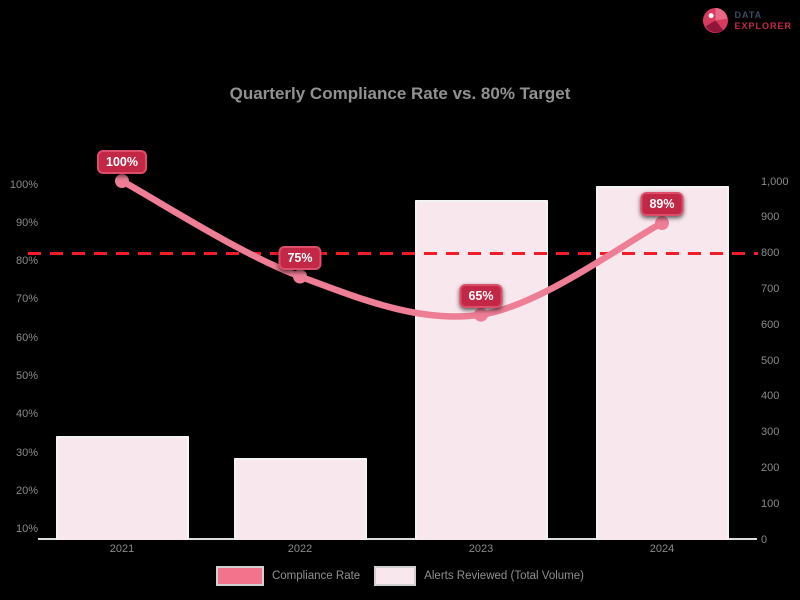 The height and width of the screenshot is (600, 800). I want to click on y-axis-tick-label-left: 90%, so click(26, 222).